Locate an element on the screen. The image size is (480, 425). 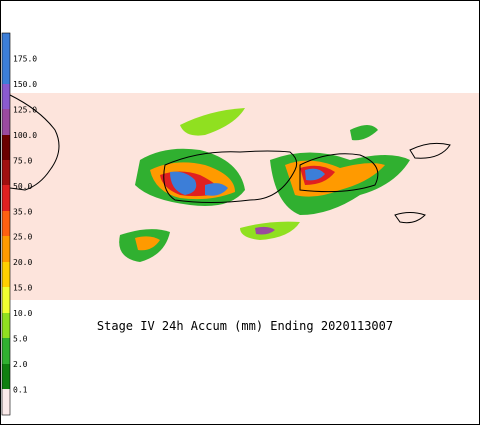
colorbar-label: 175.0 is located at coordinates (25, 58).